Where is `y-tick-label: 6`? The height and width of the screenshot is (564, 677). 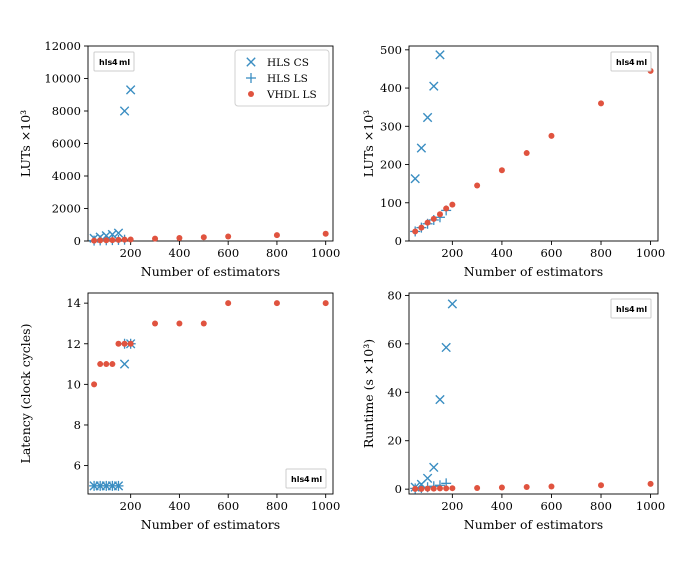 y-tick-label: 6 is located at coordinates (77, 466).